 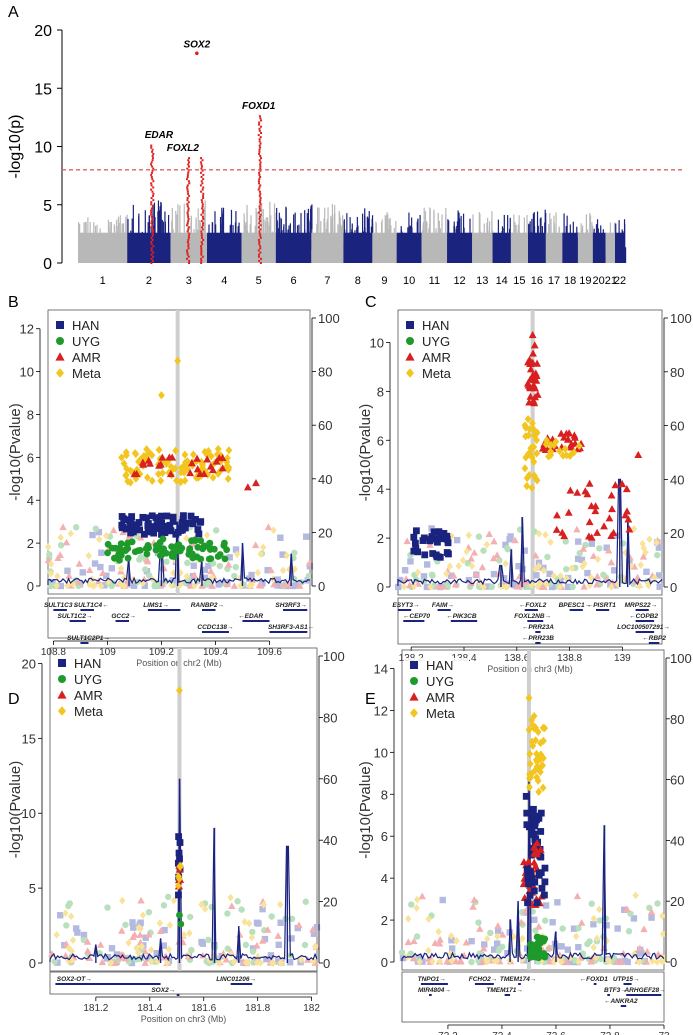 What do you see at coordinates (293, 247) in the screenshot?
I see `snp-band` at bounding box center [293, 247].